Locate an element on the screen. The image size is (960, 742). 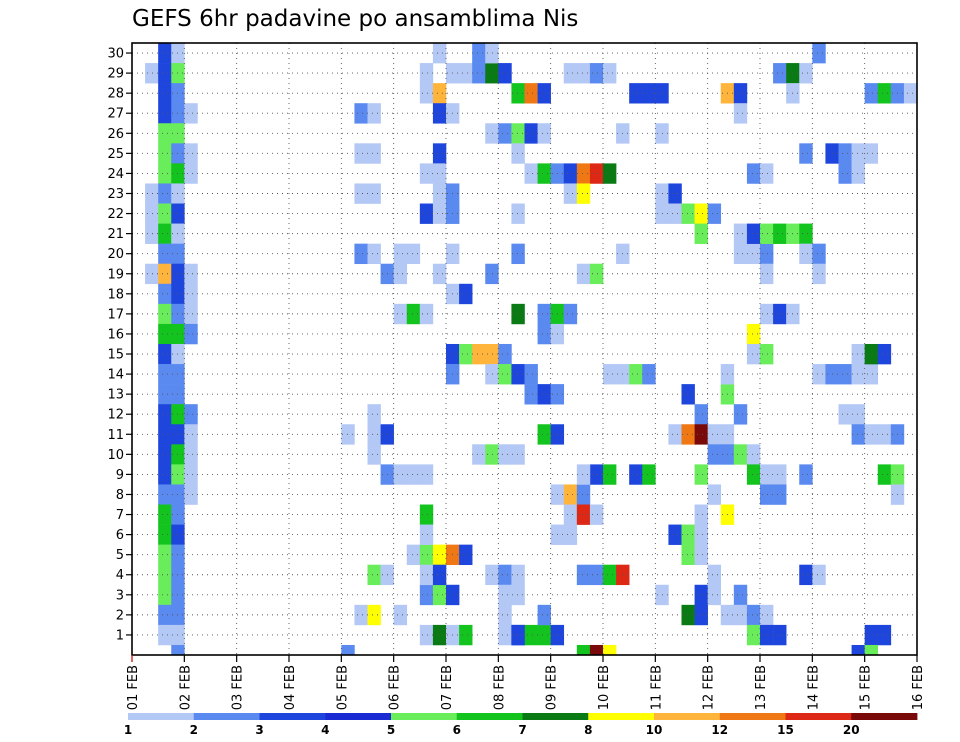
legend-level-label: 20 is located at coordinates (851, 730).